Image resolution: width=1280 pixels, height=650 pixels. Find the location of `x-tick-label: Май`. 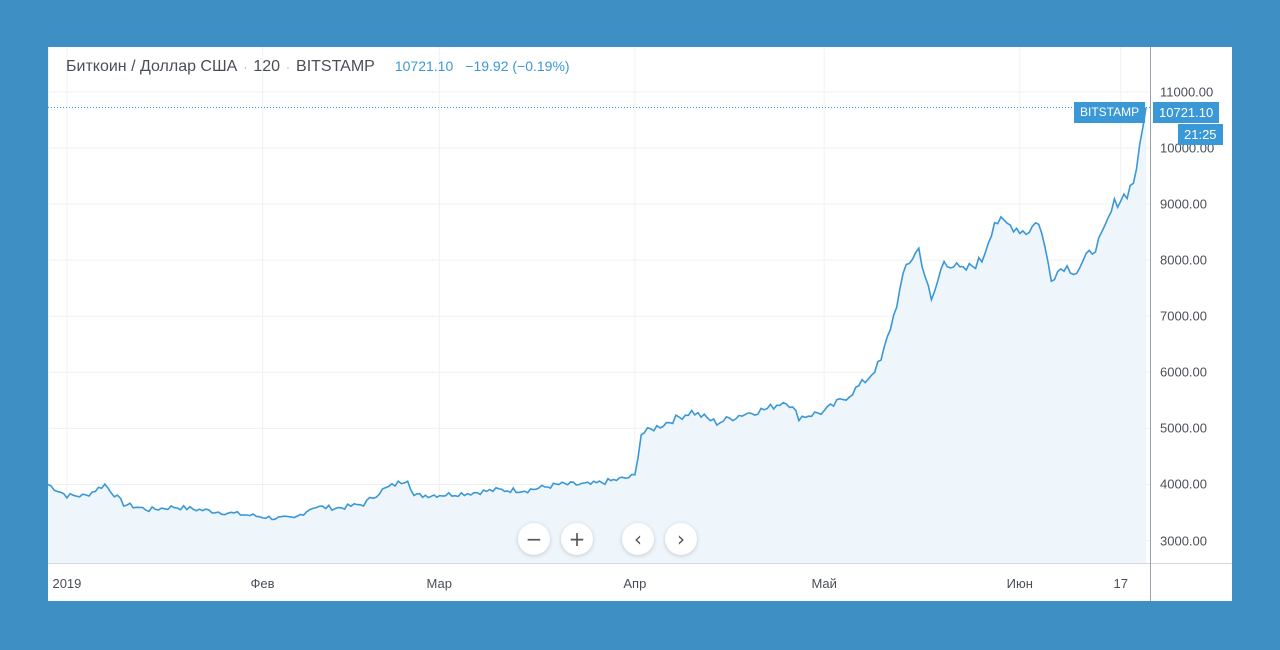

x-tick-label: Май is located at coordinates (824, 583).